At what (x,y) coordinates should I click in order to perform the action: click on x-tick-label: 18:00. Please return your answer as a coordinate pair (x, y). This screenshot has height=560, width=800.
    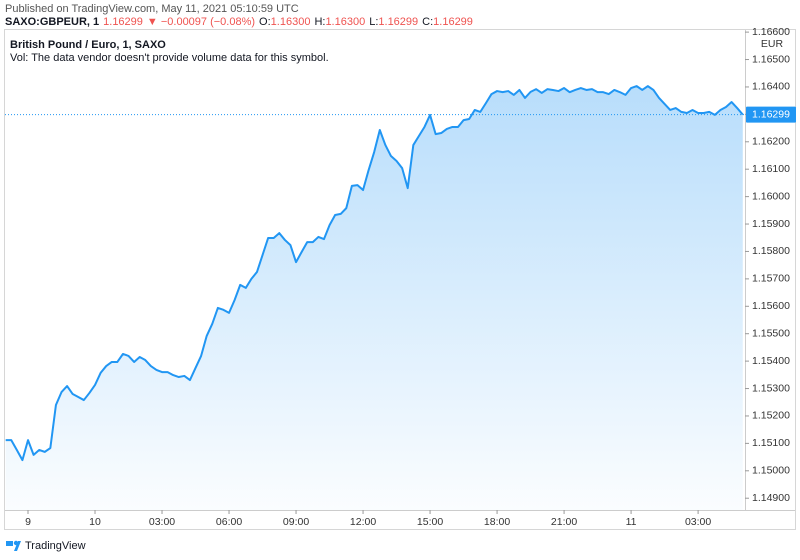
    Looking at the image, I should click on (497, 522).